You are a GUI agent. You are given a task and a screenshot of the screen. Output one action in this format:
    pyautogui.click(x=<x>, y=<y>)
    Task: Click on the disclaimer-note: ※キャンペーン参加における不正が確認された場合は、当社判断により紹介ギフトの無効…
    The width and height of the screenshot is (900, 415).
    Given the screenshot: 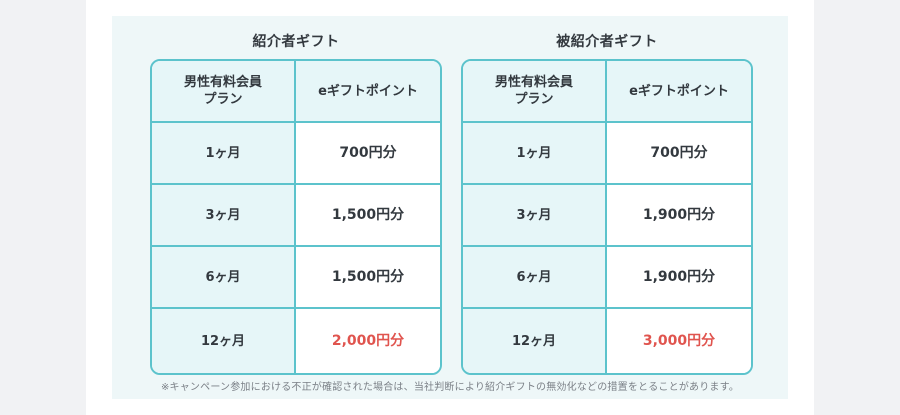 What is the action you would take?
    pyautogui.click(x=450, y=387)
    